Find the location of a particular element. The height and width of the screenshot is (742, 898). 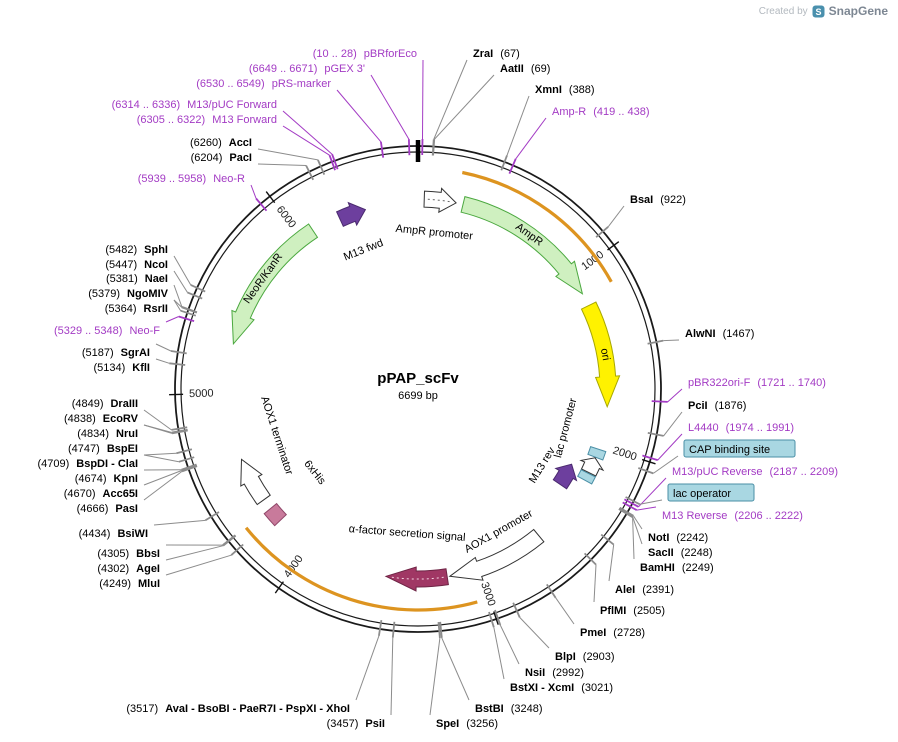

enzyme-label-draiii: (4849) DraIII is located at coordinates (105, 404).